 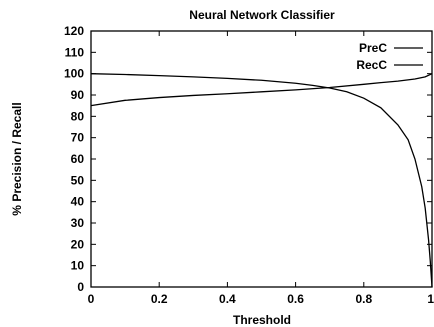 What do you see at coordinates (78, 159) in the screenshot?
I see `y-tick-label: 60` at bounding box center [78, 159].